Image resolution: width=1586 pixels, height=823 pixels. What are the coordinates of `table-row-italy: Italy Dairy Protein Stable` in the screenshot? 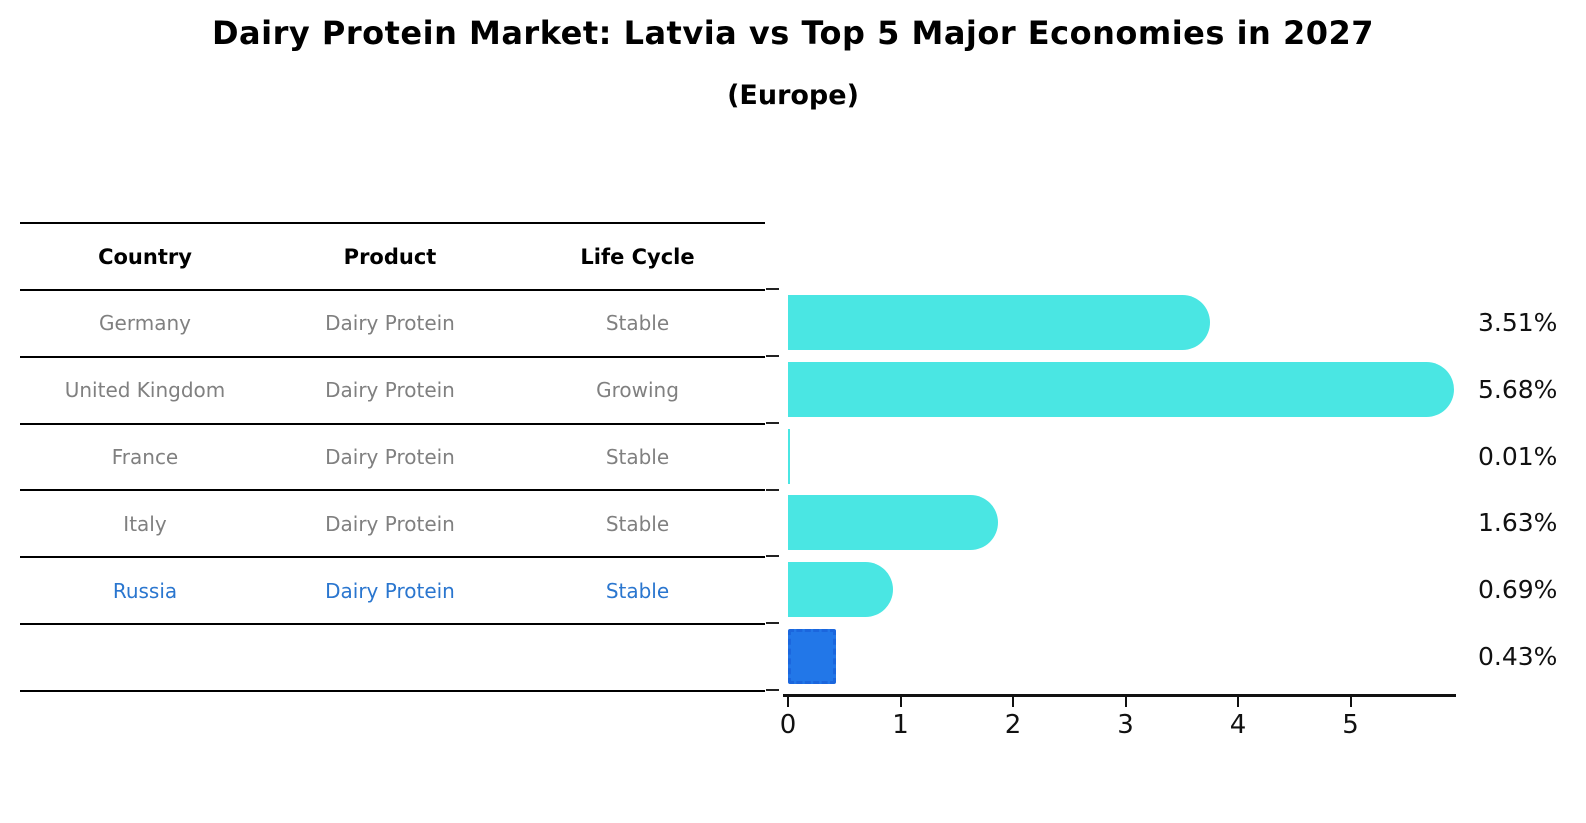 It's located at (392, 525).